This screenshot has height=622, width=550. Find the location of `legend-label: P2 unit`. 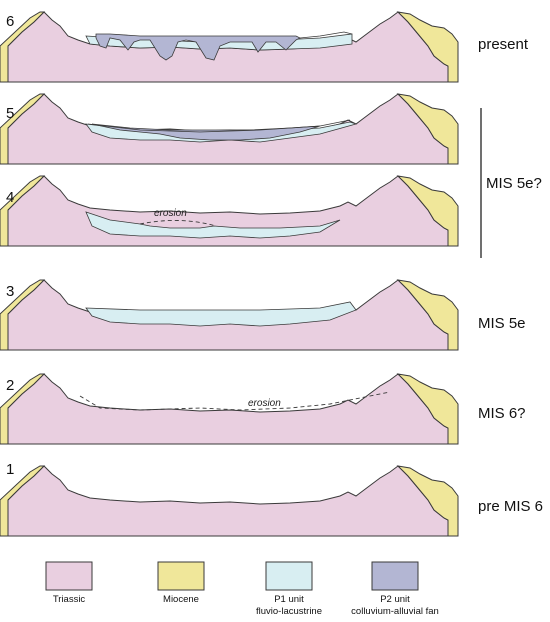

legend-label: P2 unit is located at coordinates (395, 599).